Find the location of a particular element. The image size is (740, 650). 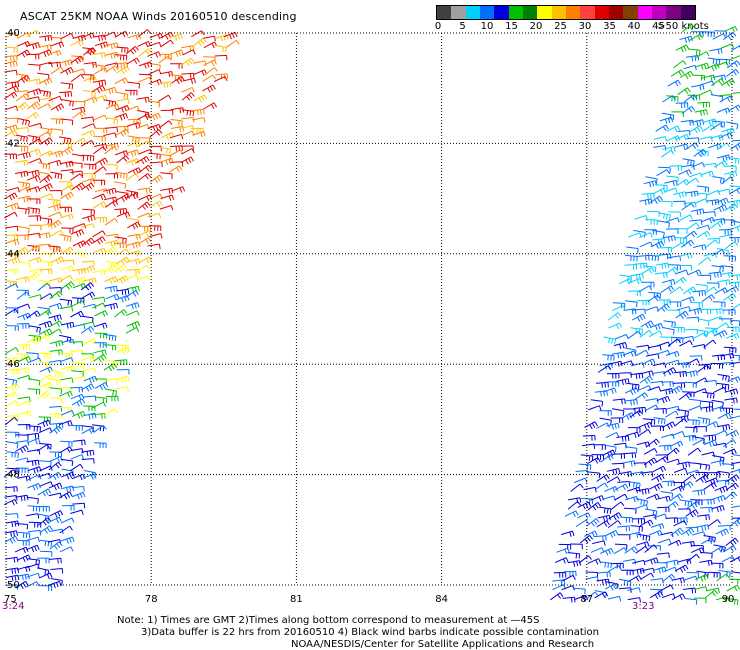

colorbar-swatch is located at coordinates (530, 12).